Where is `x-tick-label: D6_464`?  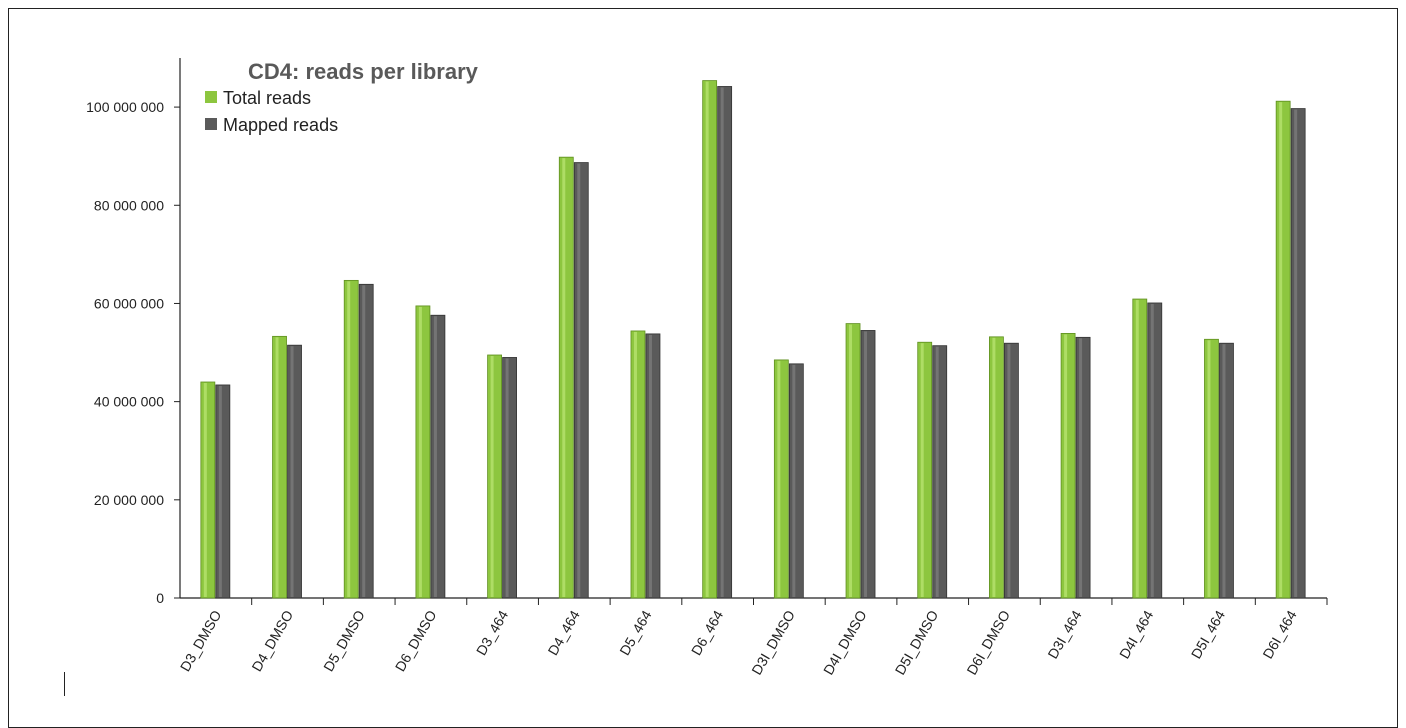
x-tick-label: D6_464 is located at coordinates (707, 632).